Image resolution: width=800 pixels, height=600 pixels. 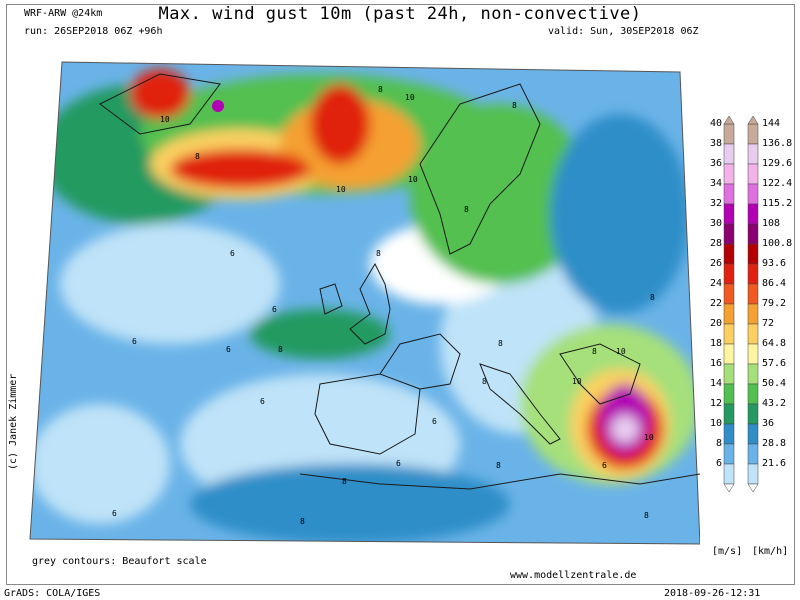 What do you see at coordinates (715, 263) in the screenshot?
I see `colorbar-label-ms: 26` at bounding box center [715, 263].